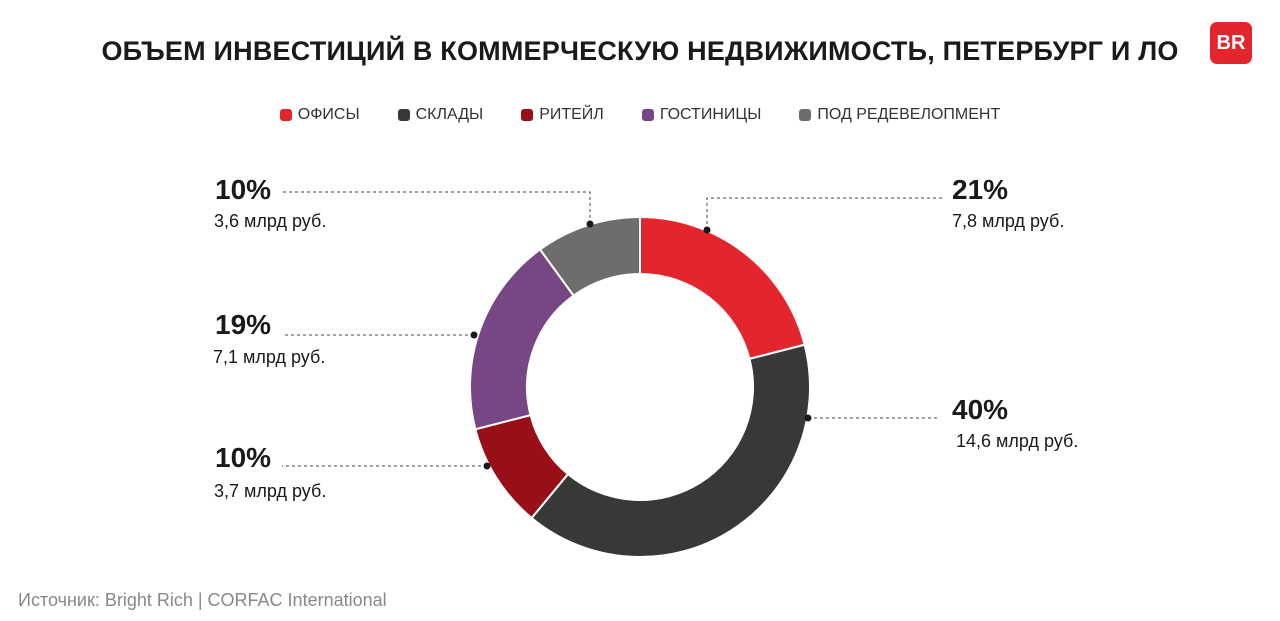 The width and height of the screenshot is (1280, 621). Describe the element at coordinates (1231, 43) in the screenshot. I see `brand-logo: BR` at that location.